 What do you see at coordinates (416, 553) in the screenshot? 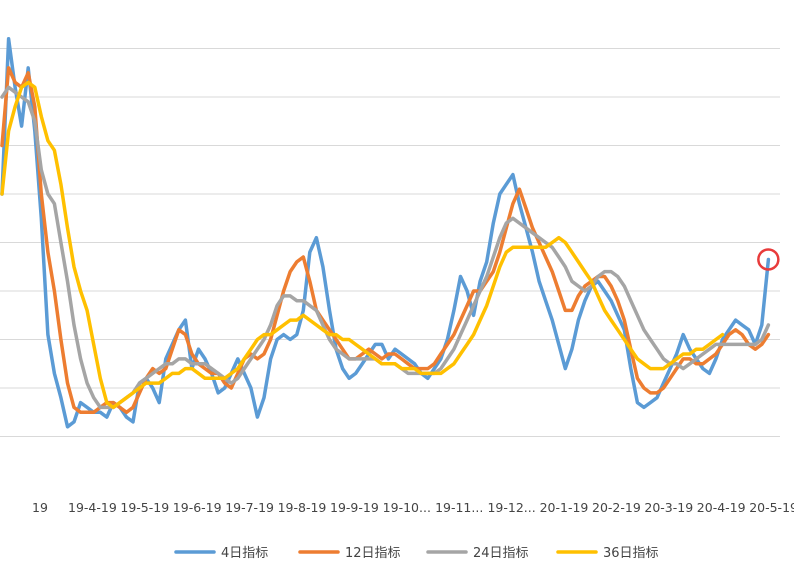
I see `legend: 4日指标 12日指标 24日指标 36日指标` at bounding box center [416, 553].